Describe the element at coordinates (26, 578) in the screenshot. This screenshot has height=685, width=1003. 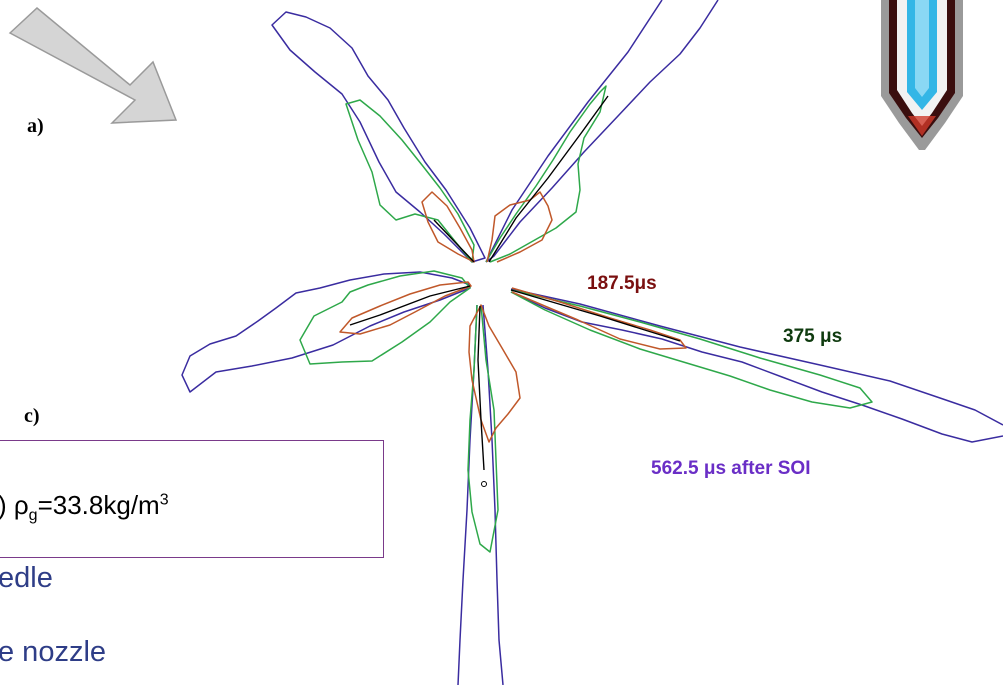
I see `bullet-text-1: edle` at that location.